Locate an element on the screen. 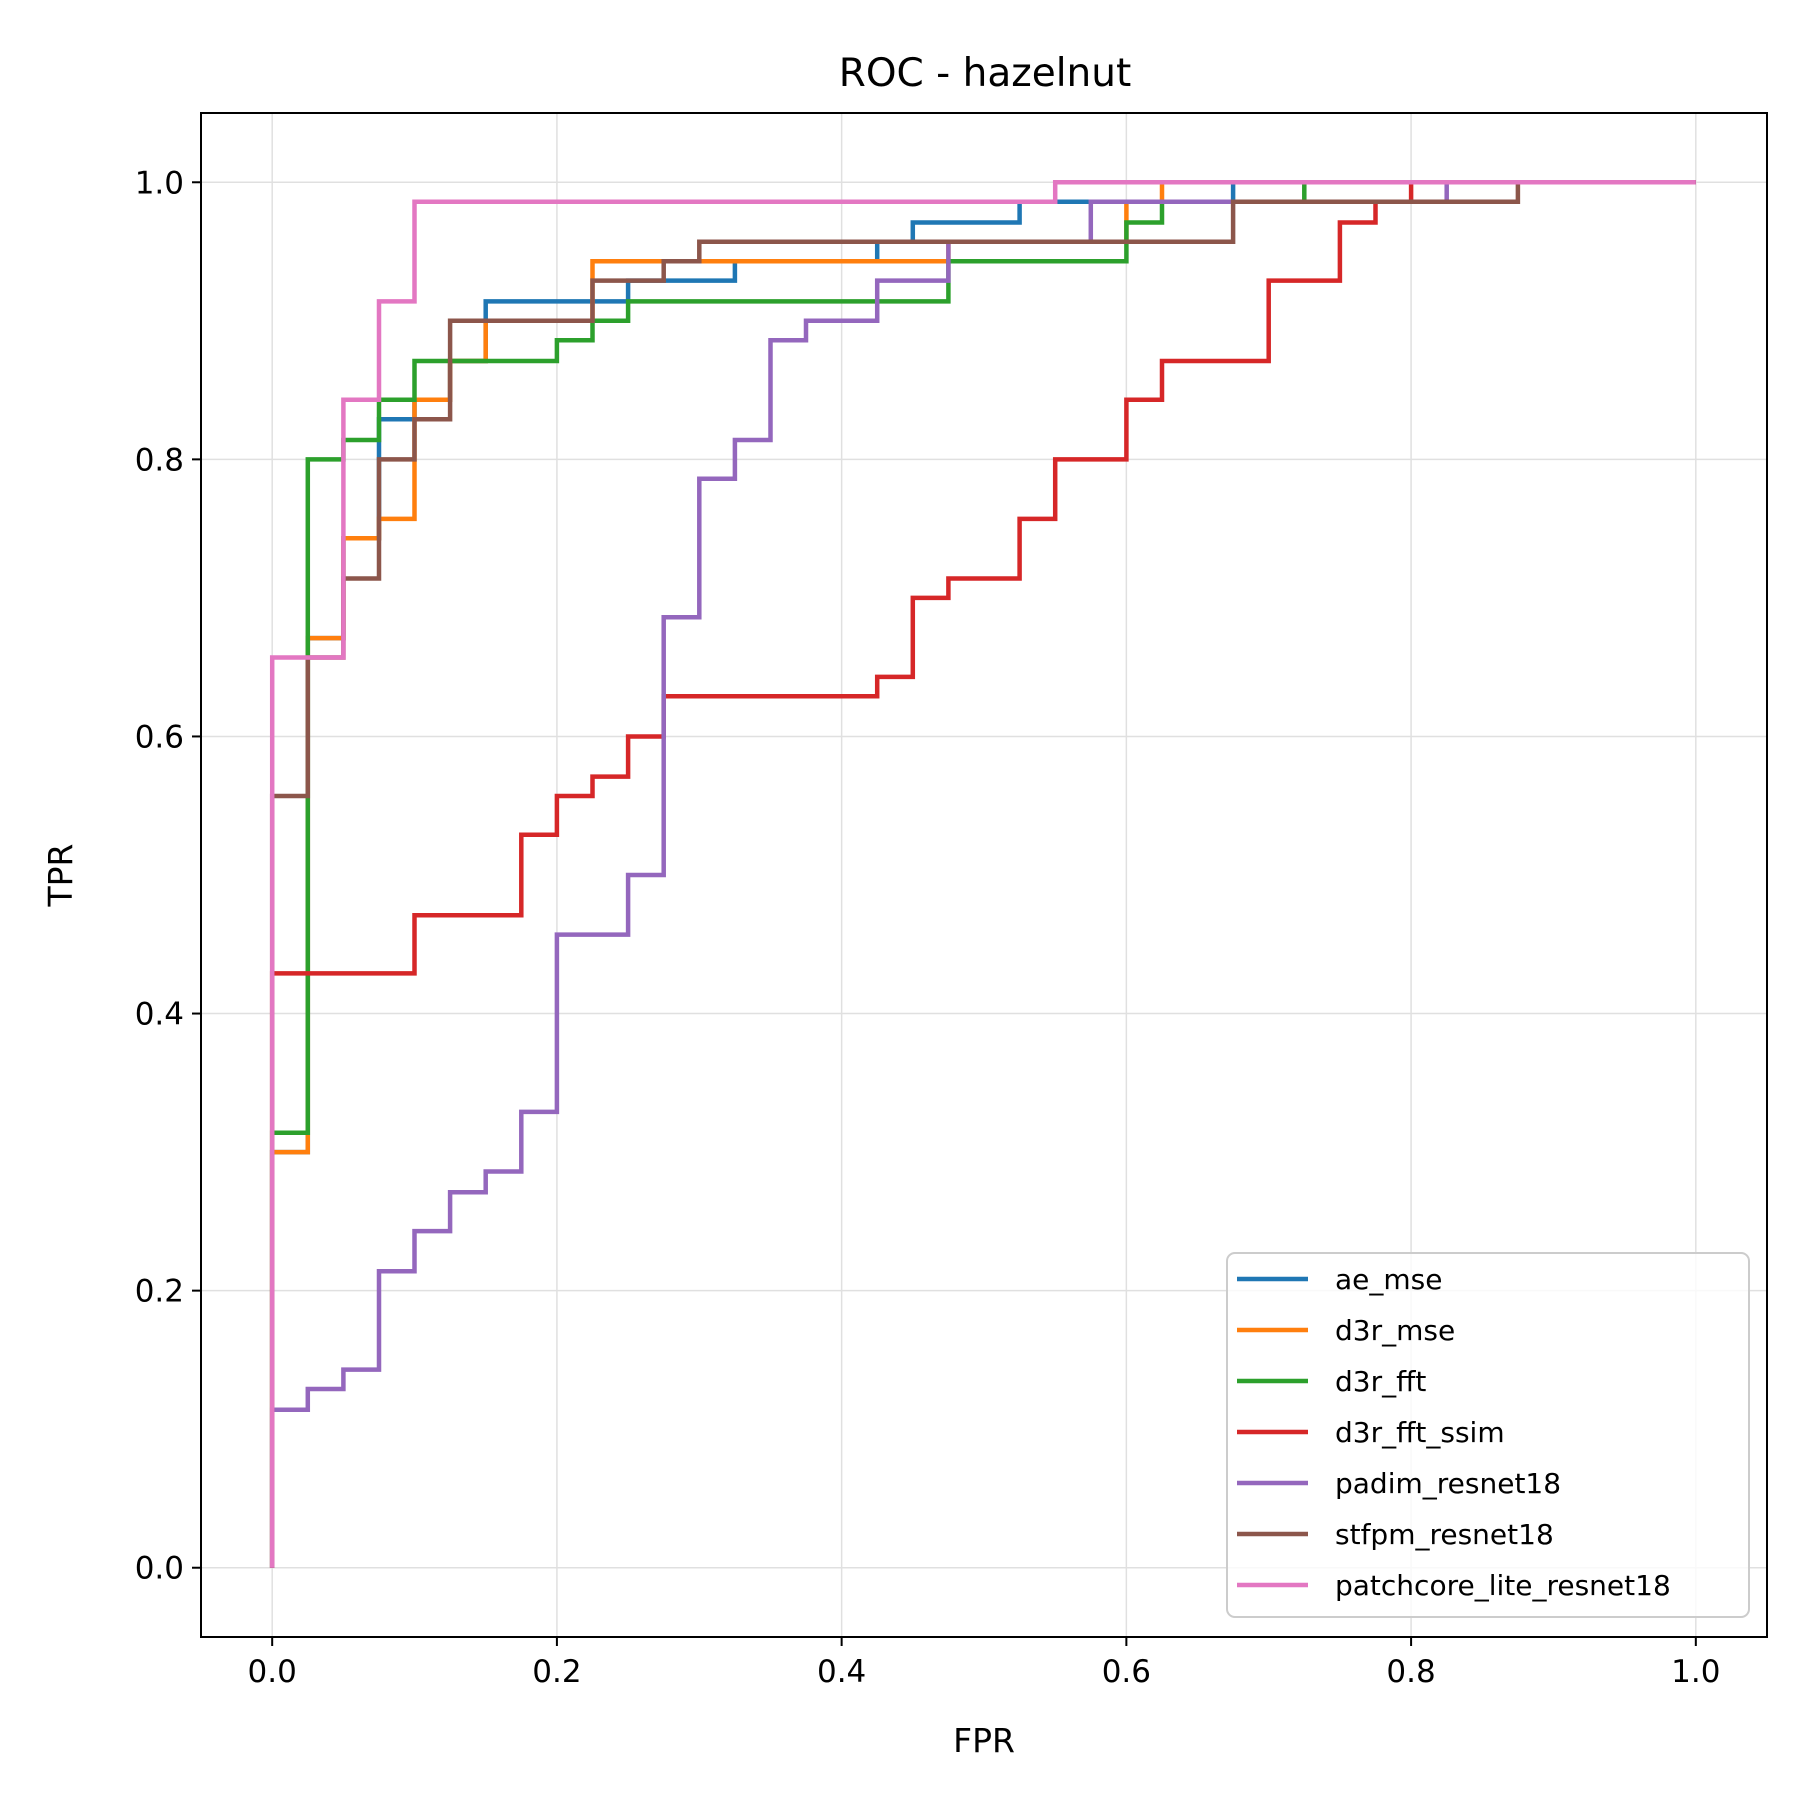 The width and height of the screenshot is (1800, 1800). y-tick-label: 0.0 is located at coordinates (159, 1569).